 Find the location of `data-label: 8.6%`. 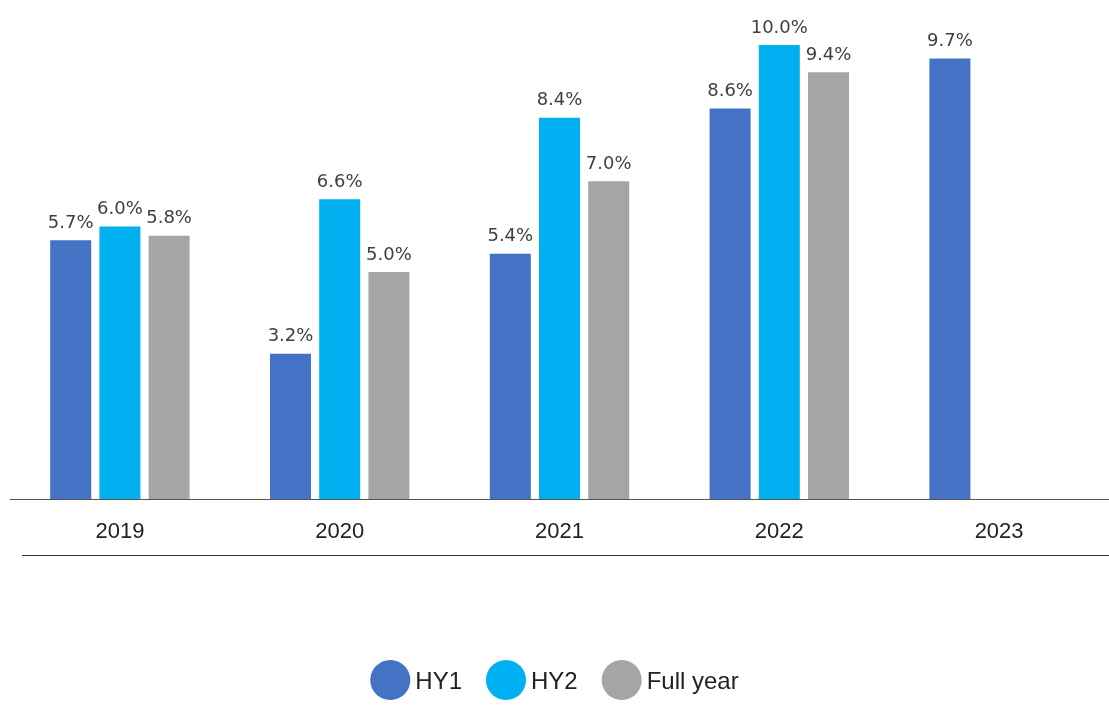

data-label: 8.6% is located at coordinates (730, 90).